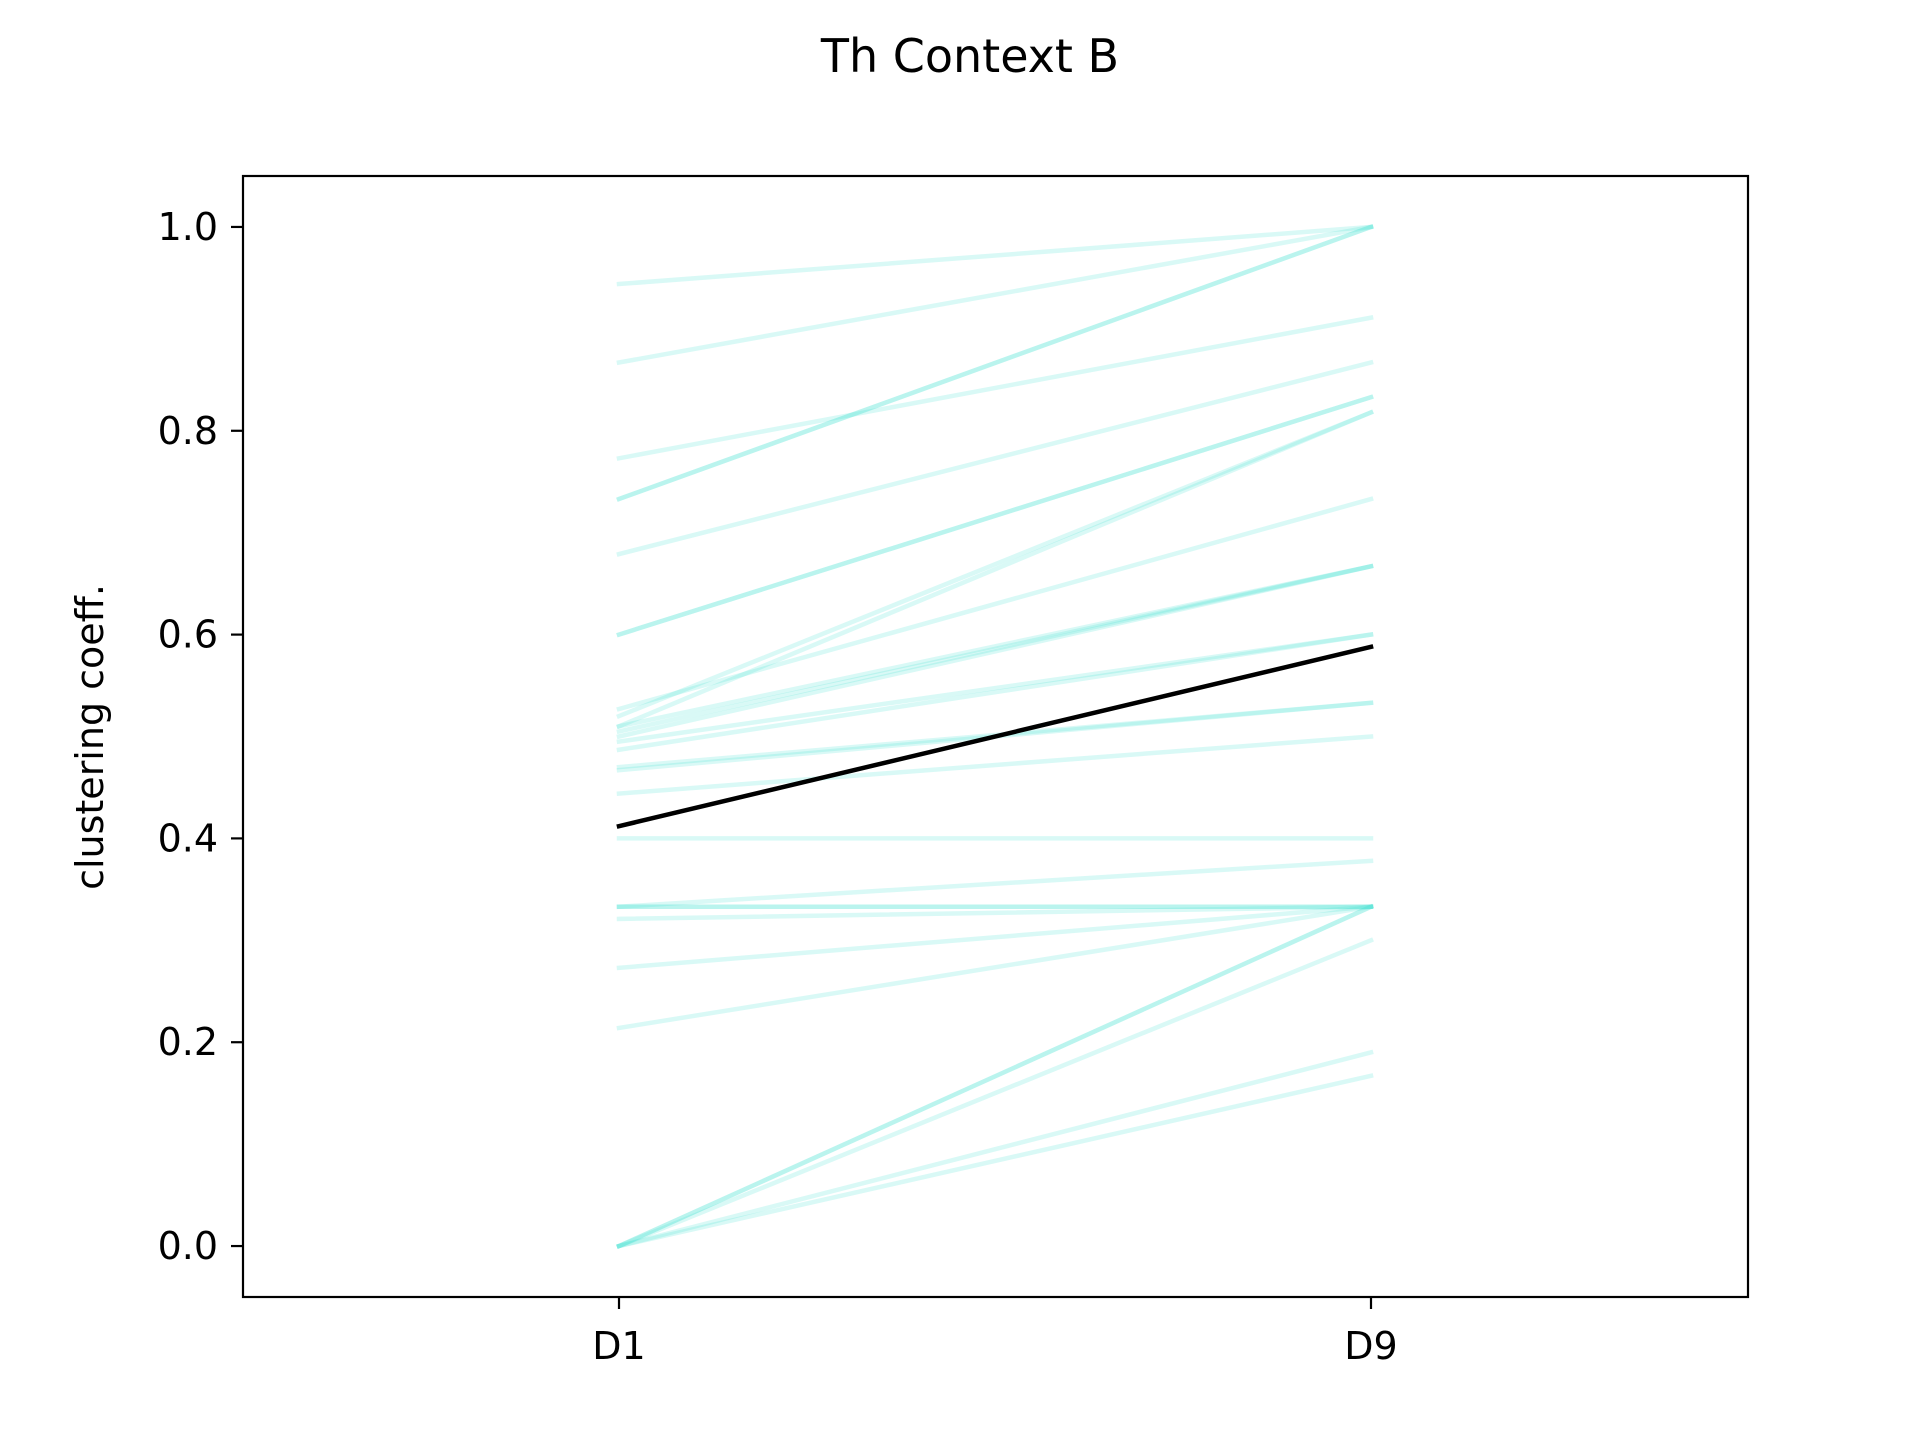  Describe the element at coordinates (969, 56) in the screenshot. I see `chart-title: Th Context B` at that location.